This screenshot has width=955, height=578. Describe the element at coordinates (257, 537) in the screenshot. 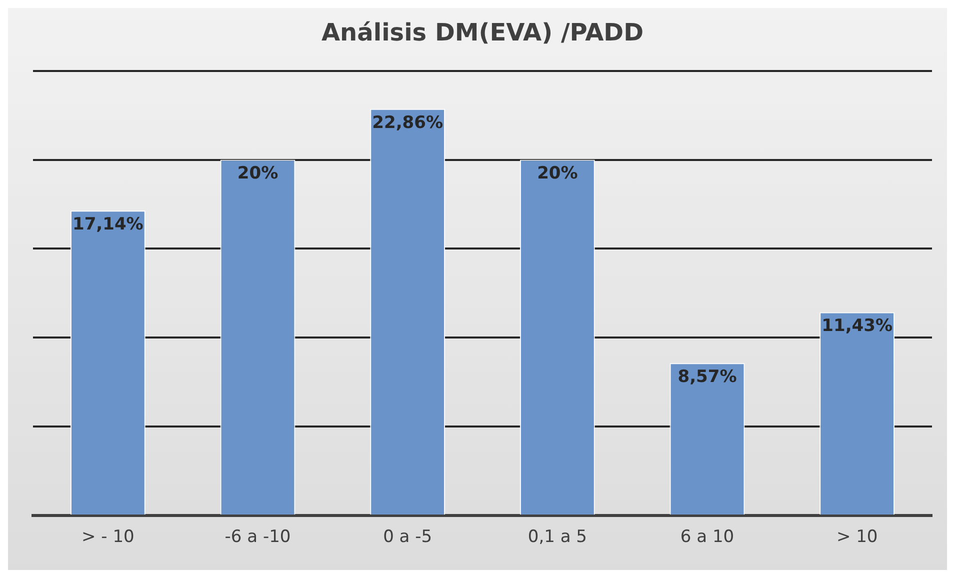

I see `x-tick-label: -6 a -10` at that location.